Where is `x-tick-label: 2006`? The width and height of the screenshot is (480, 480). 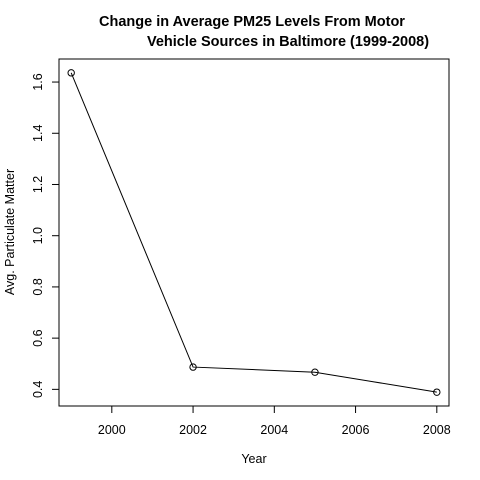 x-tick-label: 2006 is located at coordinates (356, 430).